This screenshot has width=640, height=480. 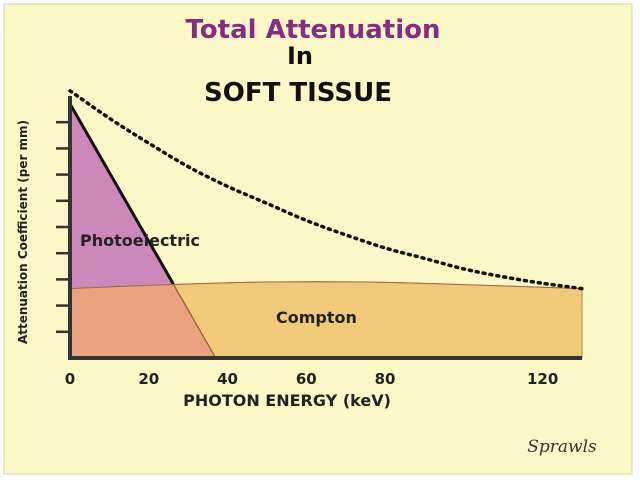 I want to click on compton-top-line, so click(x=326, y=285).